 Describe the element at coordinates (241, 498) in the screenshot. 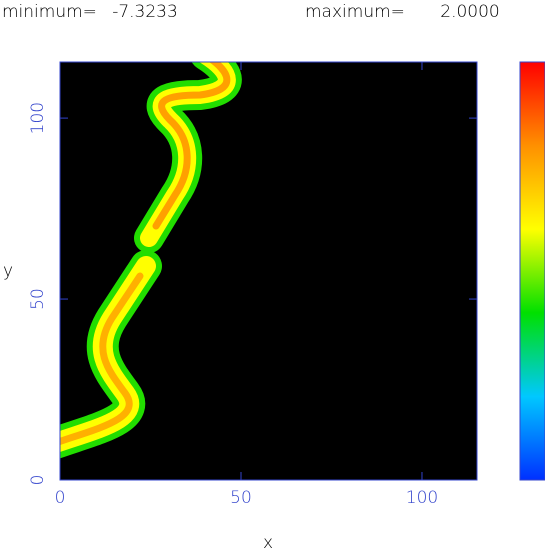

I see `x-tick-label: 50` at that location.